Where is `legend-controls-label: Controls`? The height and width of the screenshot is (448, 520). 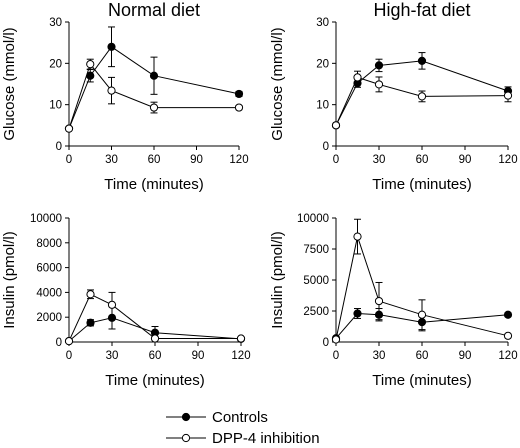 legend-controls-label: Controls is located at coordinates (240, 417).